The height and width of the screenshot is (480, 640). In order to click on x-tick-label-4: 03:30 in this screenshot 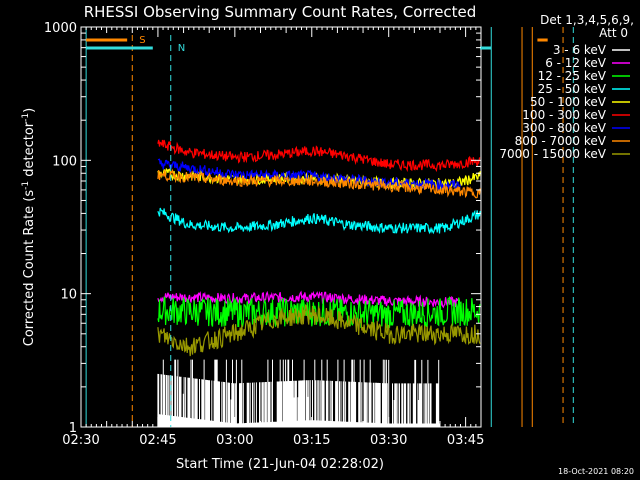, I will do `click(388, 440)`.